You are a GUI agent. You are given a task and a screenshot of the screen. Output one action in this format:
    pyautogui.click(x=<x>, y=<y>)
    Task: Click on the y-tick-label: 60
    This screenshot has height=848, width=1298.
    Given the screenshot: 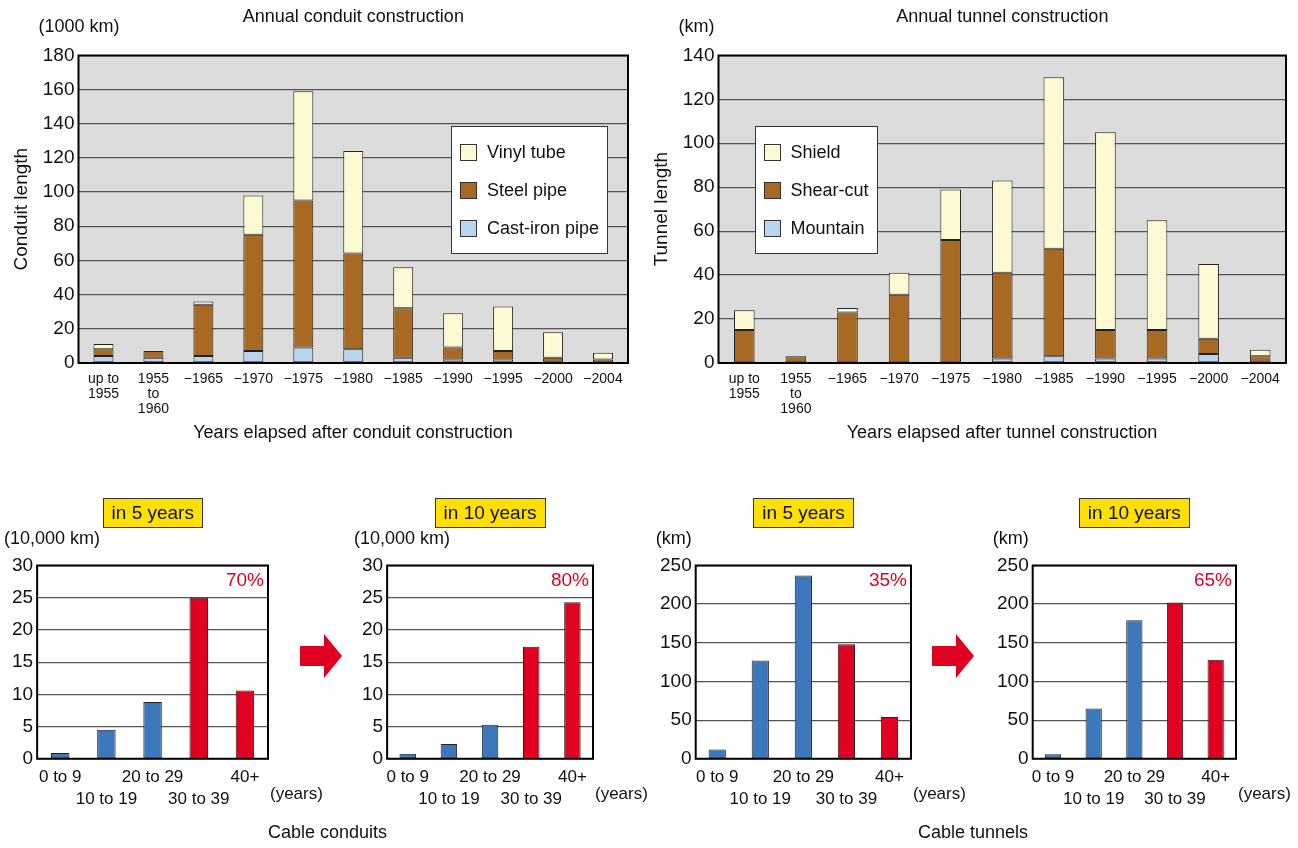 What is the action you would take?
    pyautogui.click(x=64, y=259)
    